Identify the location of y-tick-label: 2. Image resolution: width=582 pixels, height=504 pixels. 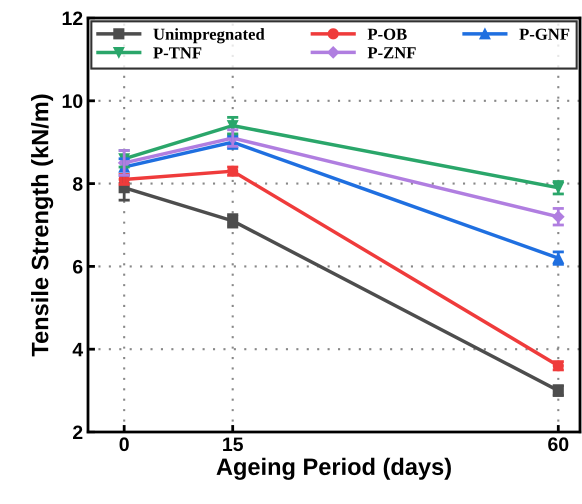
(77, 432).